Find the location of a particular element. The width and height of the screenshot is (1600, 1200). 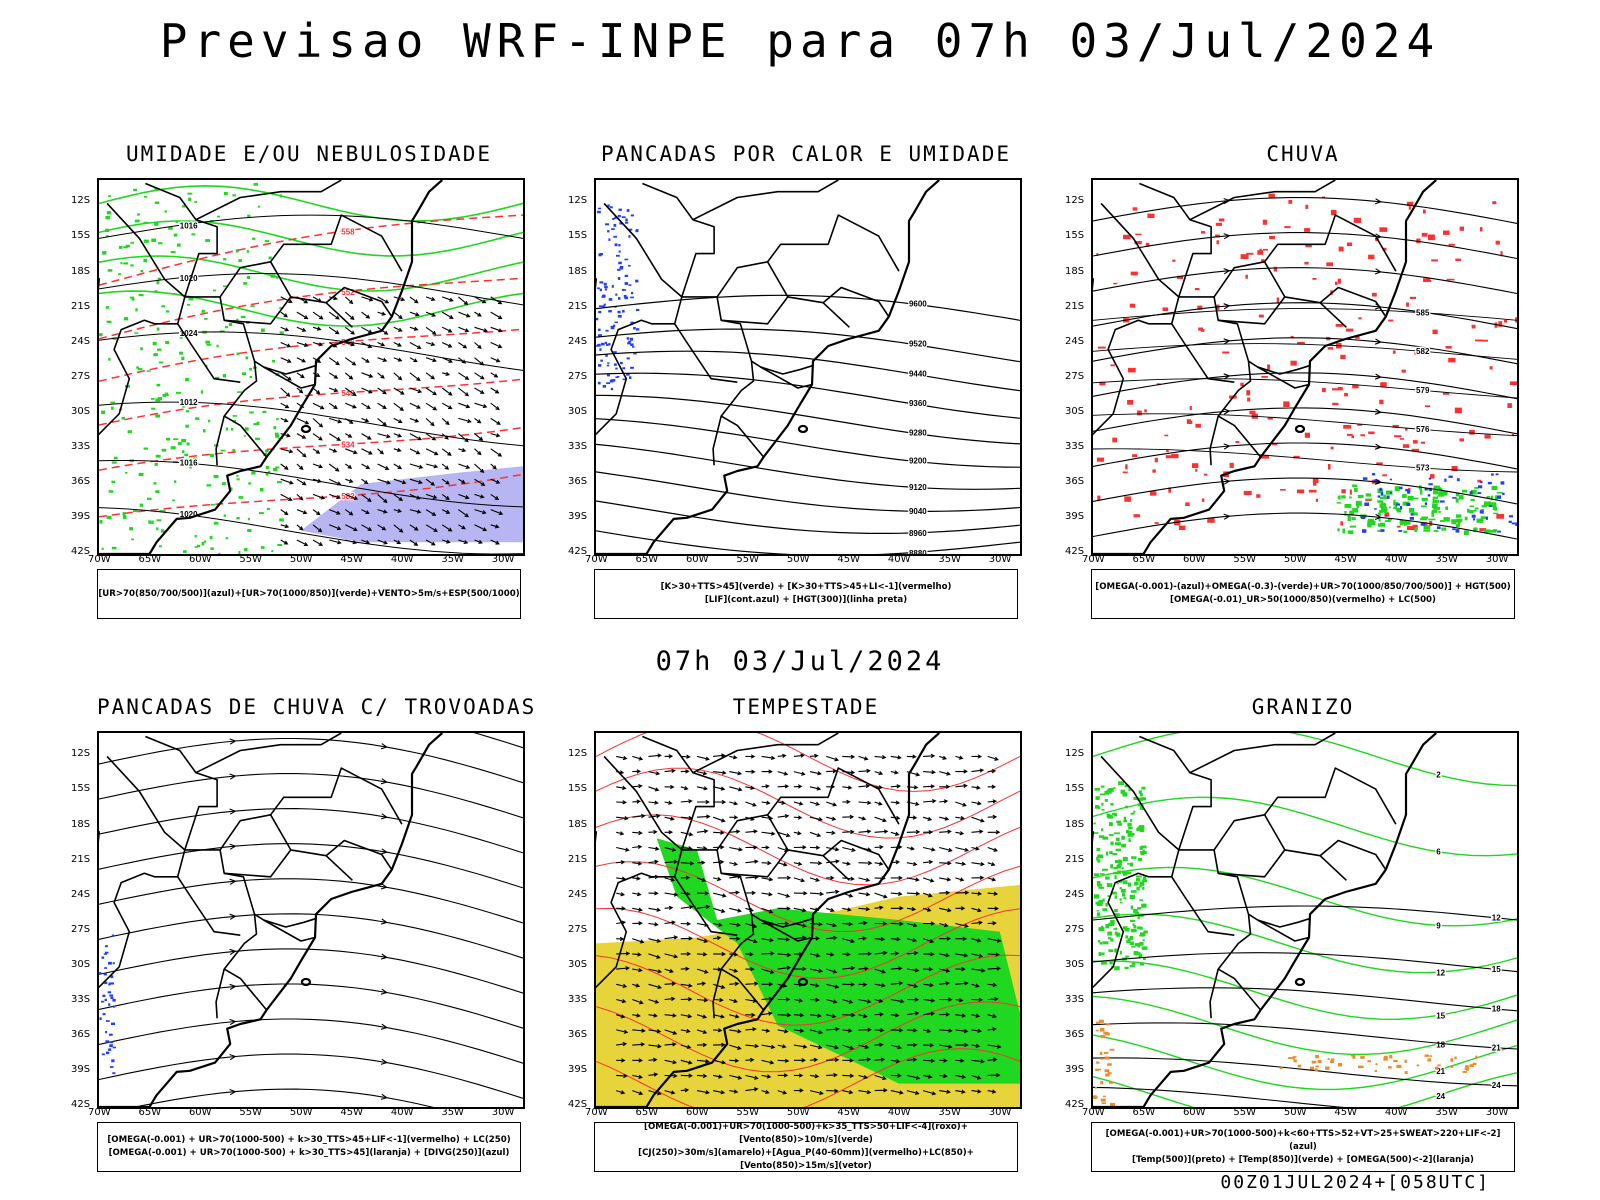

lat-tick-label: 12S is located at coordinates (578, 201).